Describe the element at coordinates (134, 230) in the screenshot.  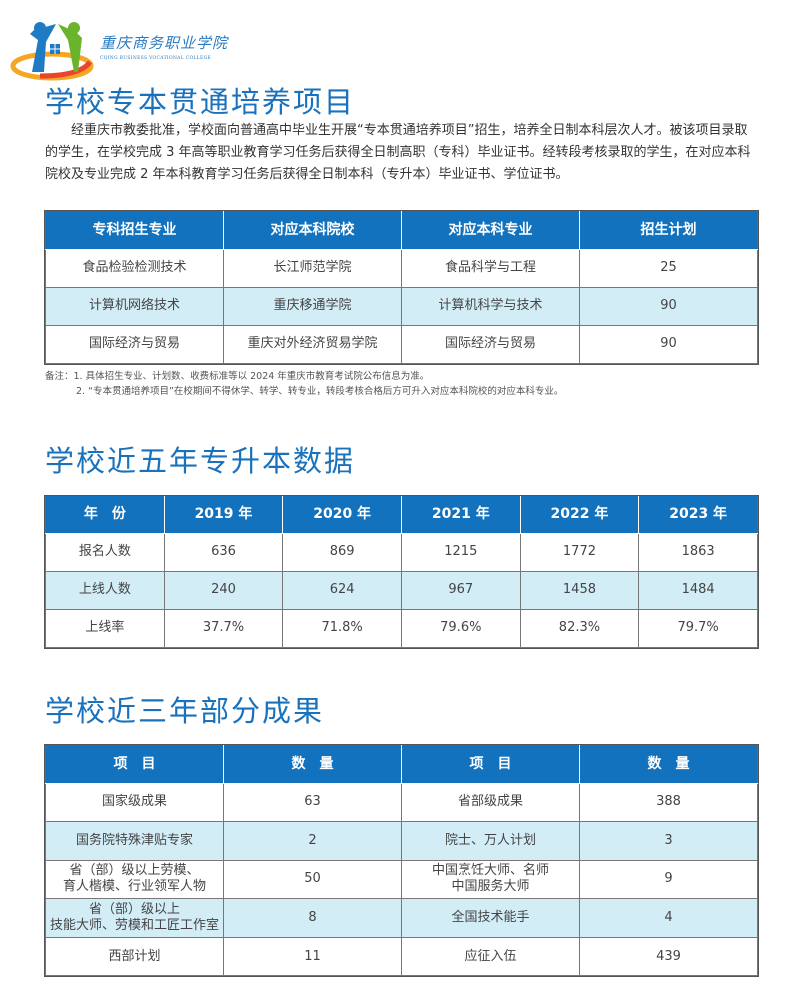
I see `column-header: 专科招生专业` at that location.